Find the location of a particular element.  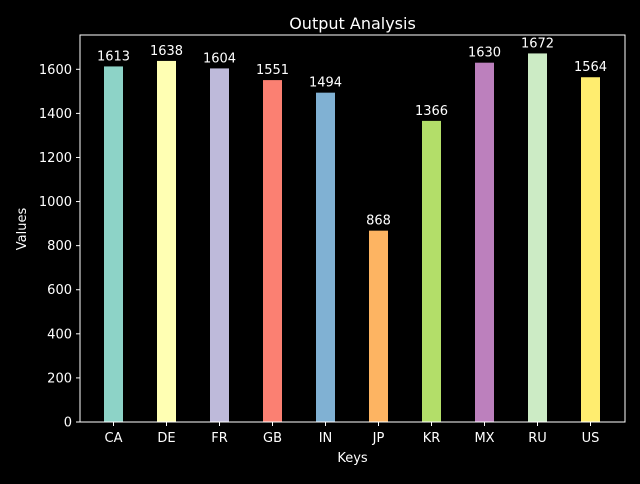

x-tick-label-ru: RU is located at coordinates (537, 438).